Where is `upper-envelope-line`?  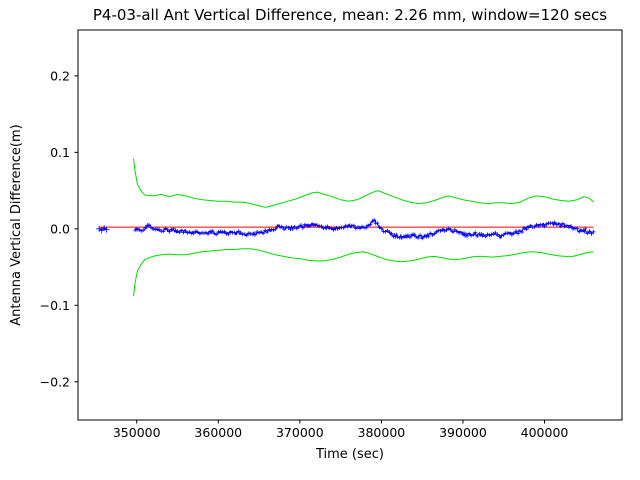 upper-envelope-line is located at coordinates (363, 183).